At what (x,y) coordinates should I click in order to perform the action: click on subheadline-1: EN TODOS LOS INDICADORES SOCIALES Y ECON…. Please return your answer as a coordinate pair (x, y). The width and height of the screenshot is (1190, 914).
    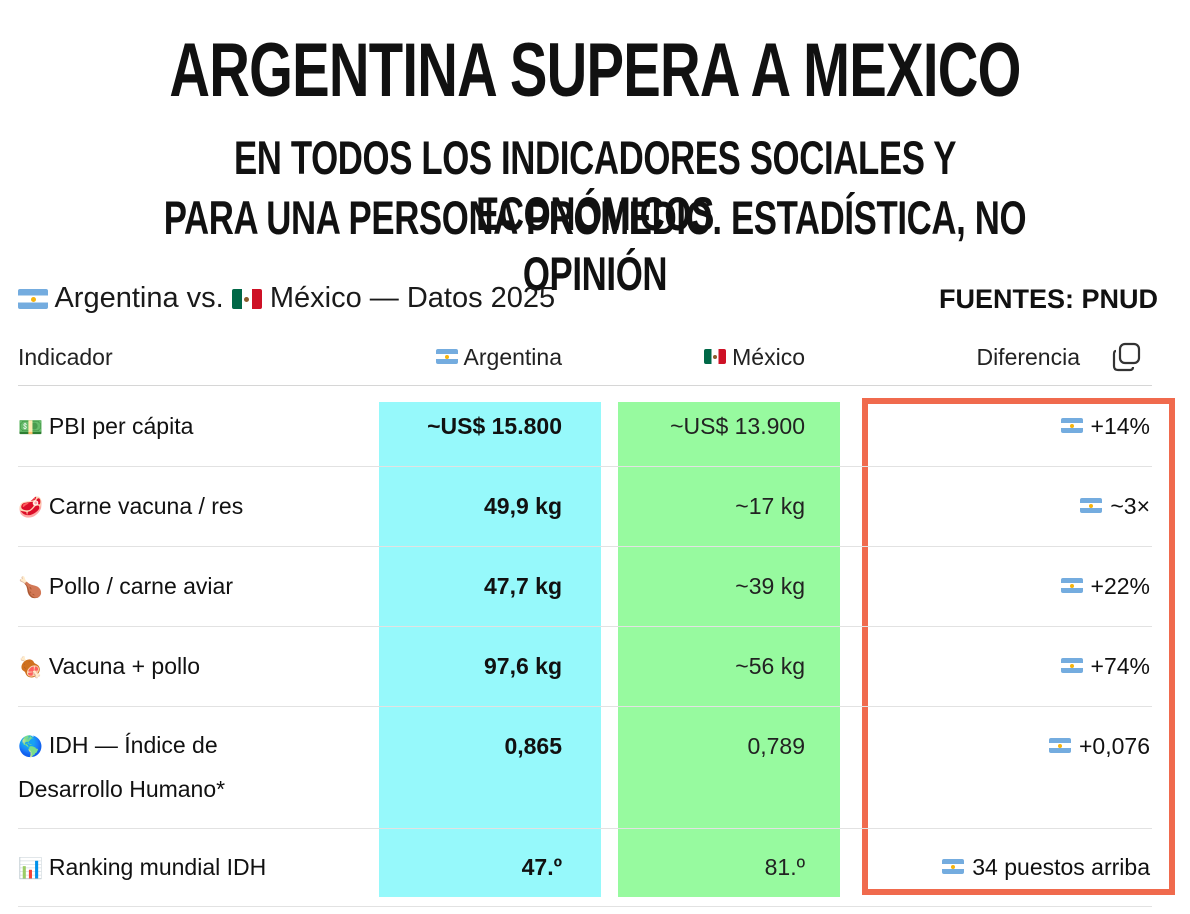
    Looking at the image, I should click on (595, 185).